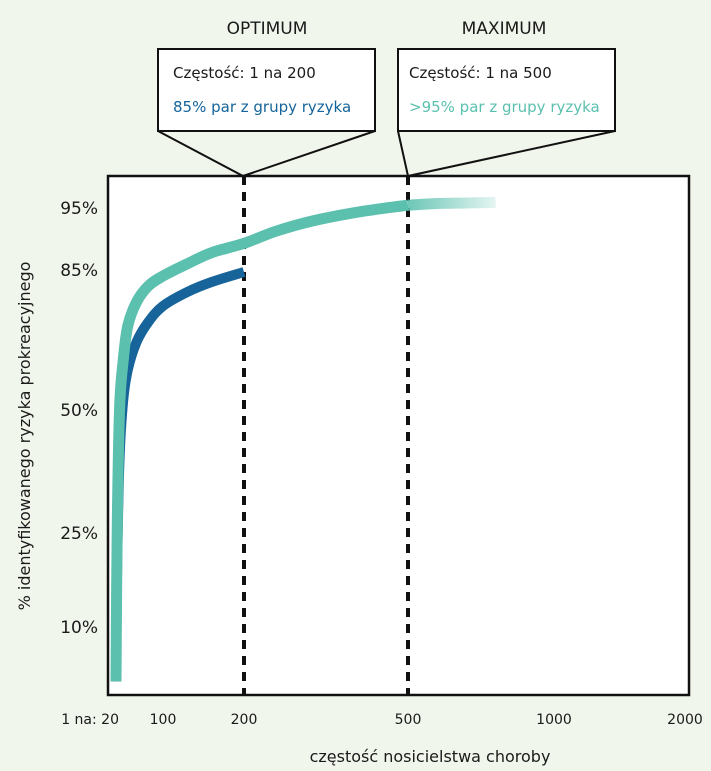 This screenshot has height=771, width=711. Describe the element at coordinates (262, 107) in the screenshot. I see `optimum-share: 85% par z grupy ryzyka` at that location.